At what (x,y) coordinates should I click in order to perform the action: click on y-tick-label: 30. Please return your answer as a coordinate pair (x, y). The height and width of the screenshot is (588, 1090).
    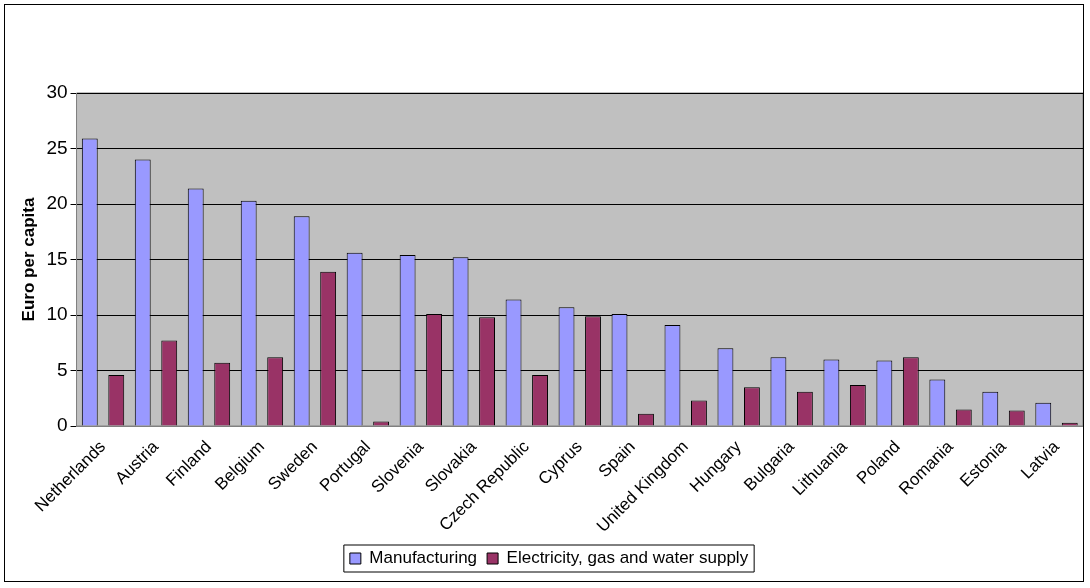
    Looking at the image, I should click on (57, 92).